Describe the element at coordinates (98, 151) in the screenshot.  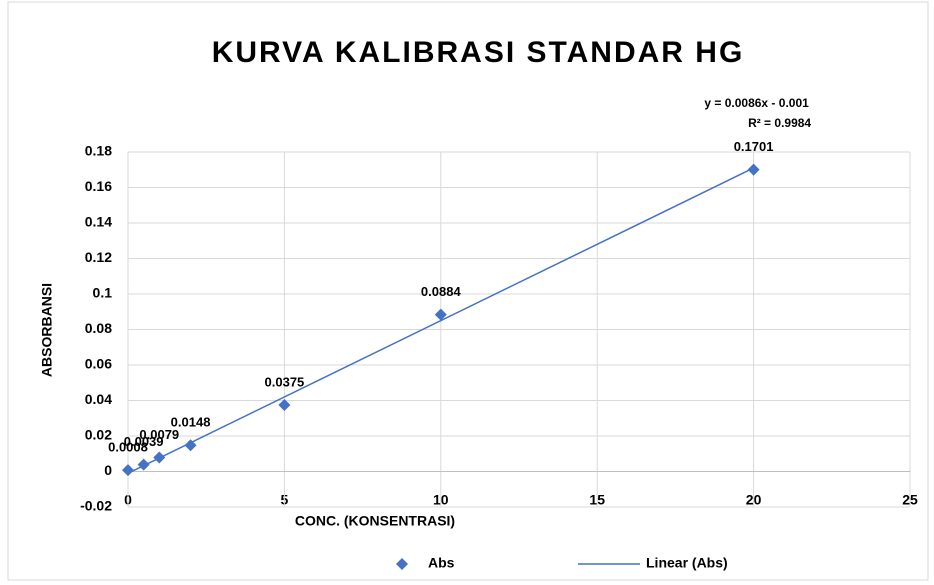
I see `y-tick-label: 0.18` at that location.